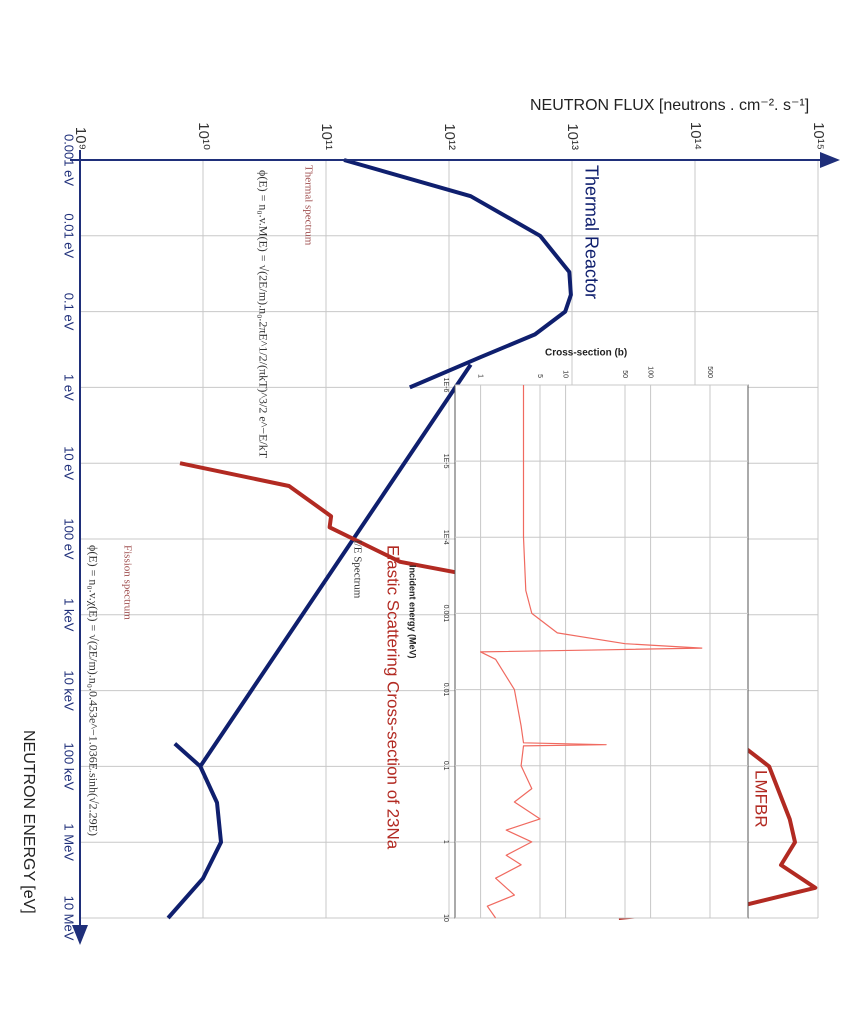  Describe the element at coordinates (69, 387) in the screenshot. I see `x-tick-label: 1 eV` at that location.